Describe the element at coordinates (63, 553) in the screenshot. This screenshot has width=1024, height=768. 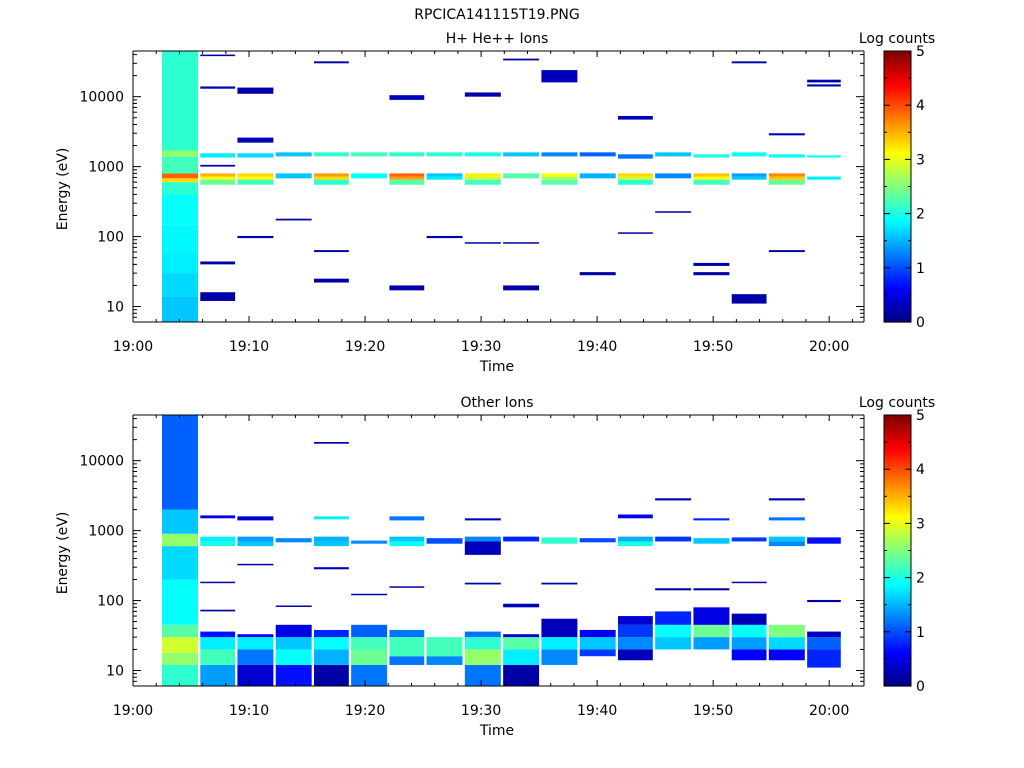
I see `y-axis-label: Energy (eV)` at that location.